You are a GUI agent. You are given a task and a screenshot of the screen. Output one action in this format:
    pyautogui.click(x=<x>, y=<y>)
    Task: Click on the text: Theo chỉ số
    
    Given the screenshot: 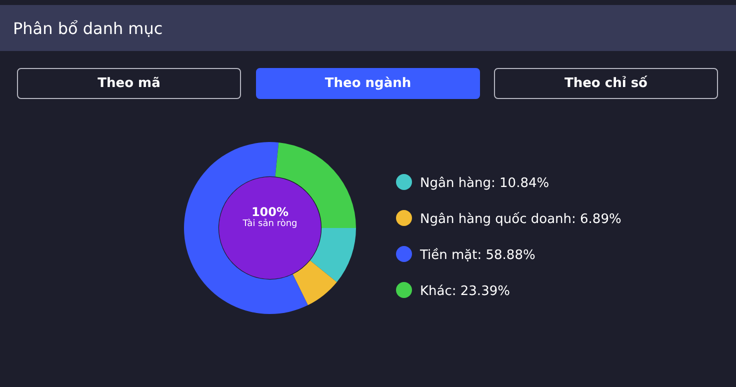 What is the action you would take?
    pyautogui.click(x=606, y=83)
    